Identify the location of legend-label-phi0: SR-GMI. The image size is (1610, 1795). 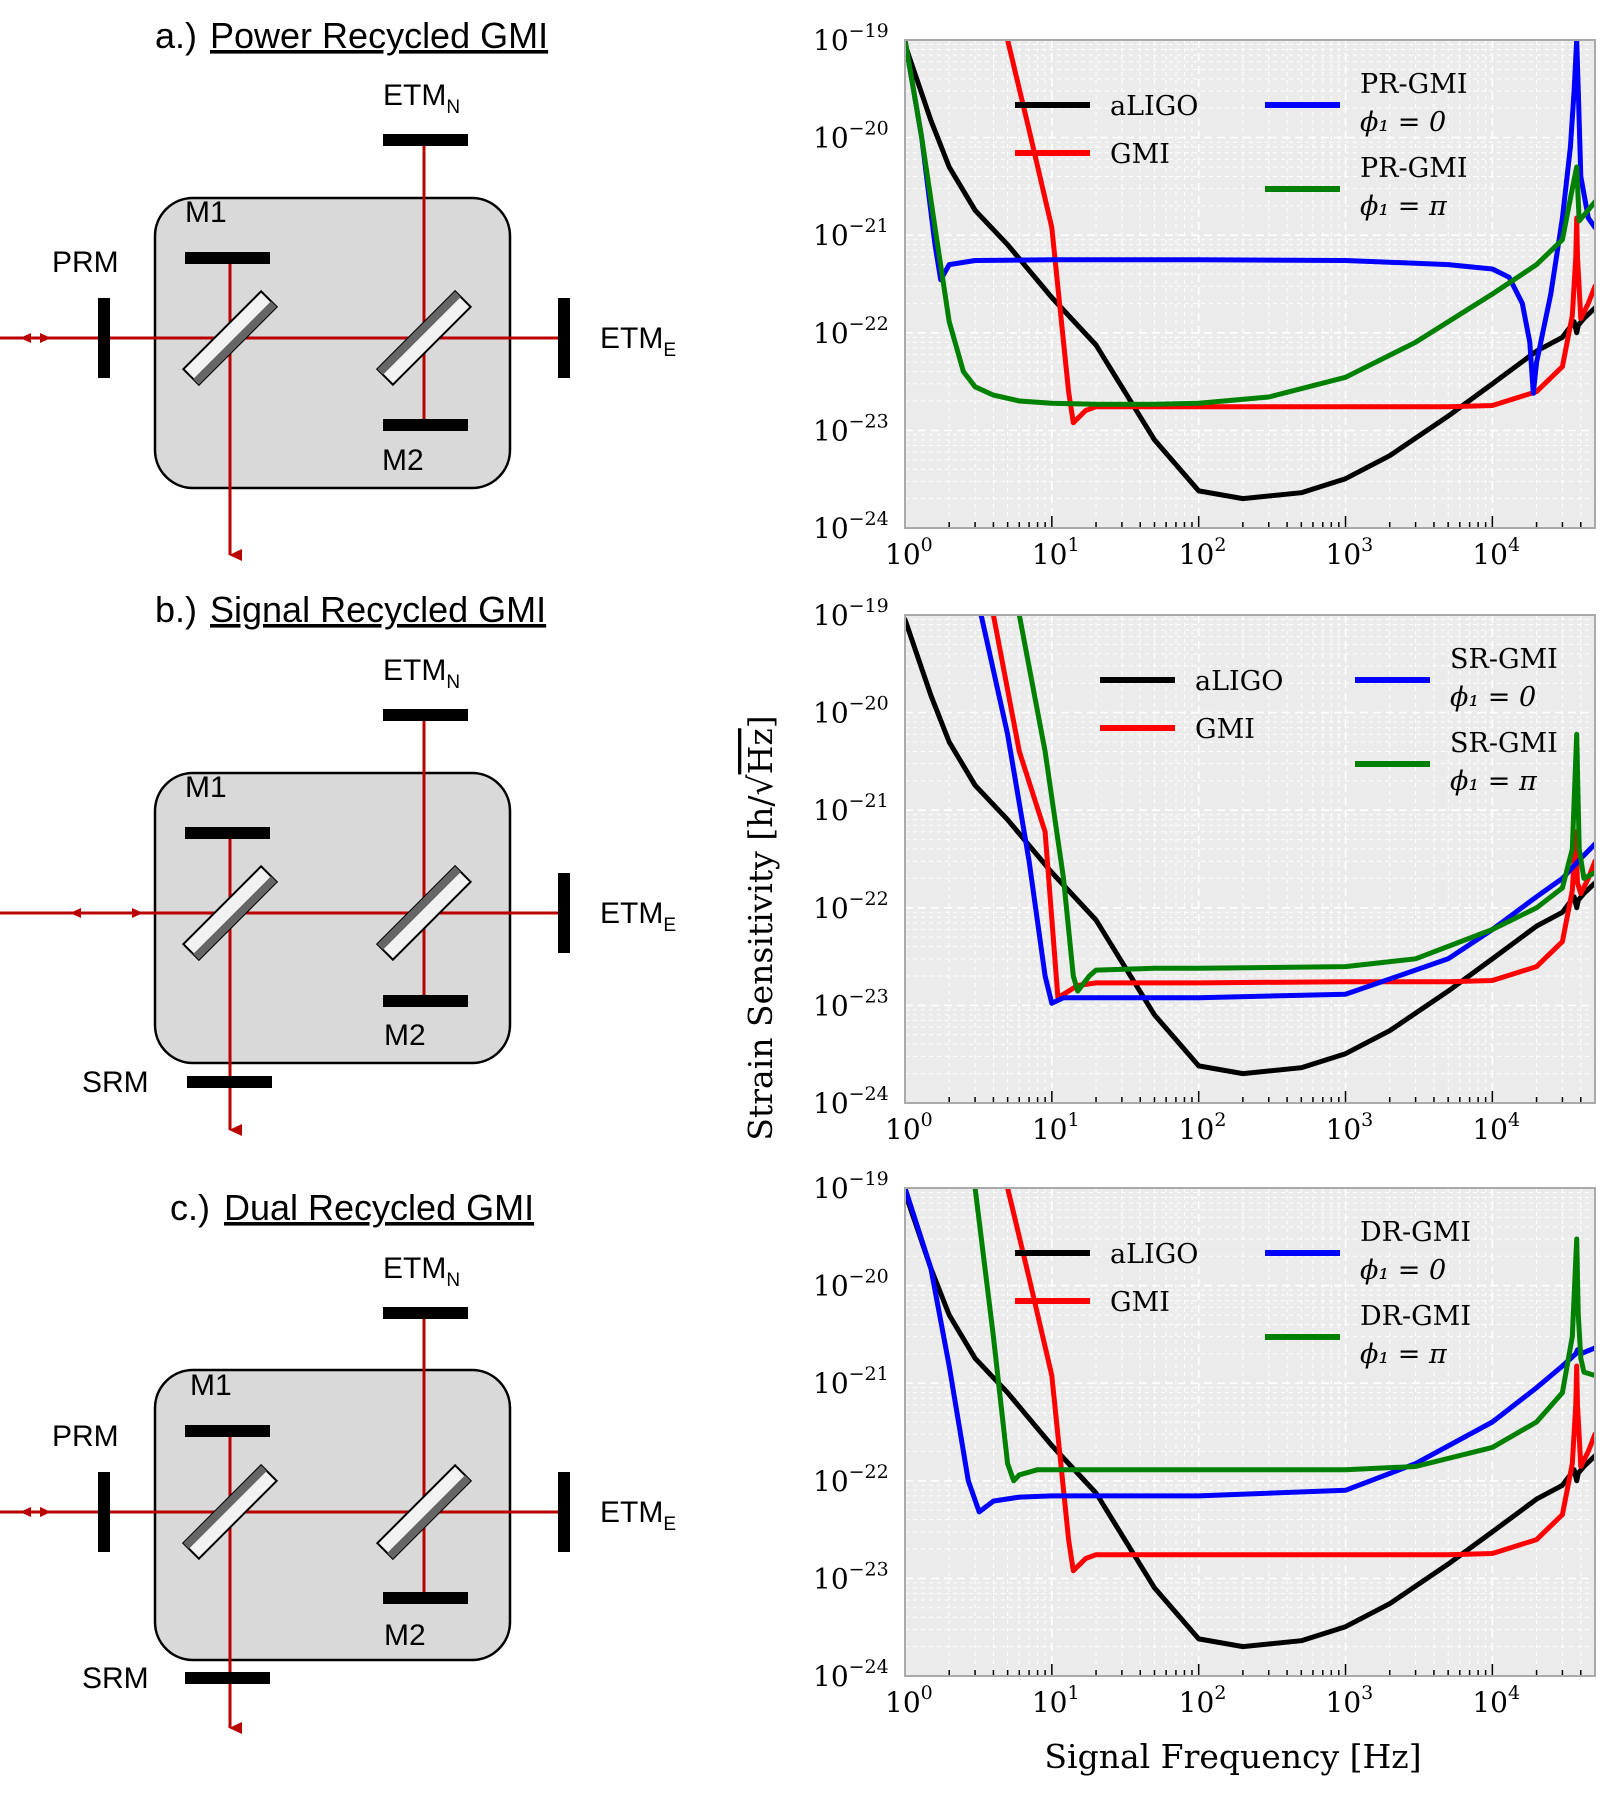
(1504, 659).